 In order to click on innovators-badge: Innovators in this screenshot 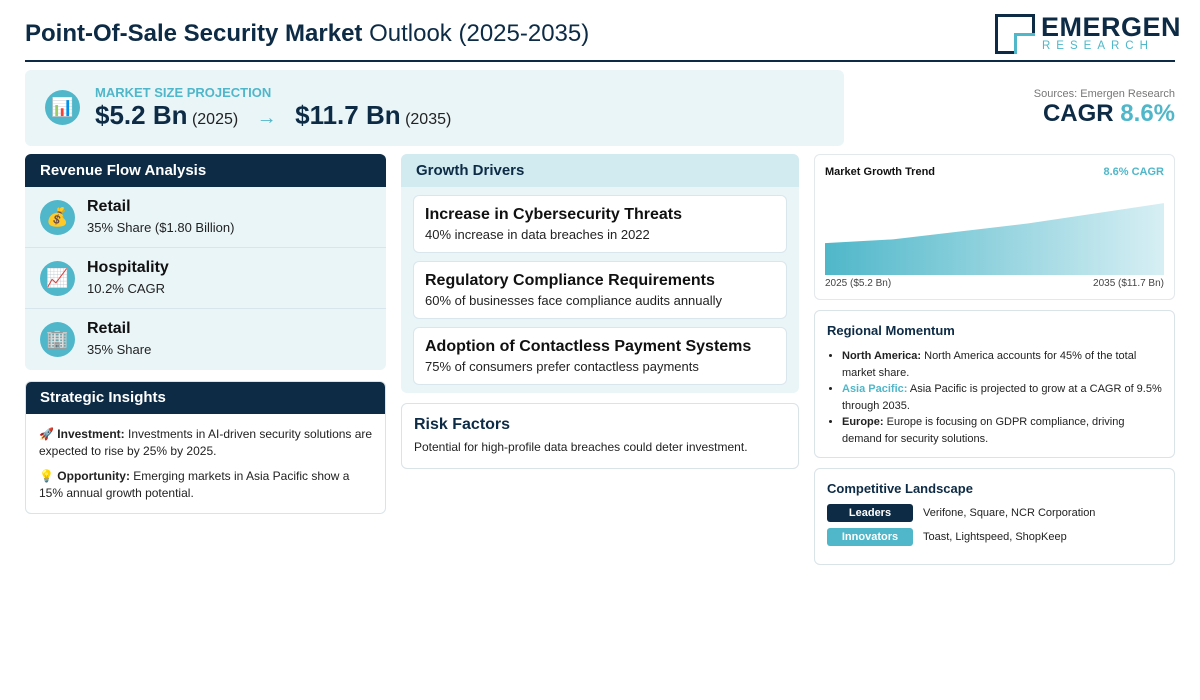, I will do `click(870, 537)`.